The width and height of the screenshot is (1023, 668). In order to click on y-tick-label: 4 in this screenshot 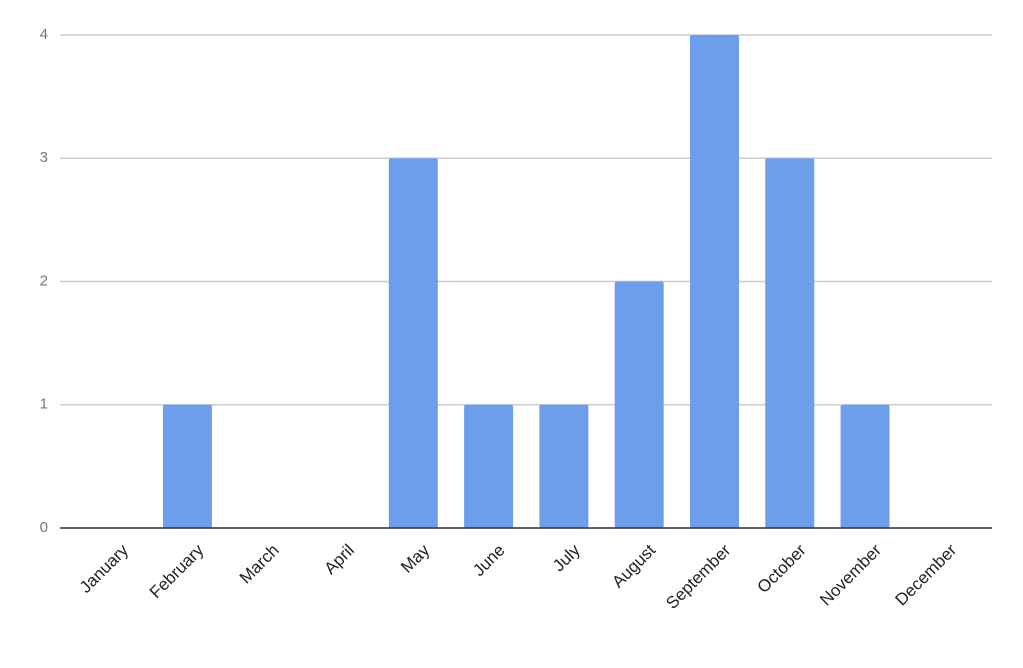, I will do `click(44, 34)`.